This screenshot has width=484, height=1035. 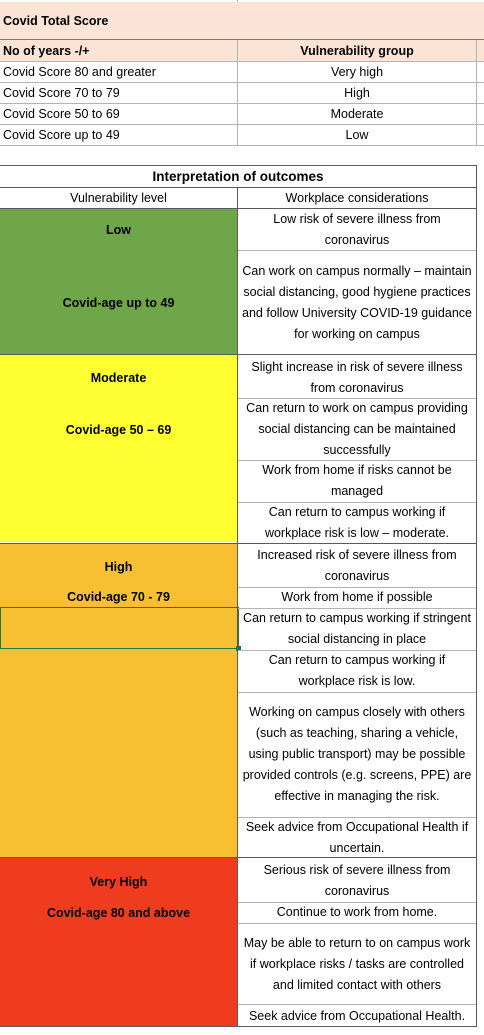 What do you see at coordinates (357, 113) in the screenshot?
I see `score-row-2-group: Moderate` at bounding box center [357, 113].